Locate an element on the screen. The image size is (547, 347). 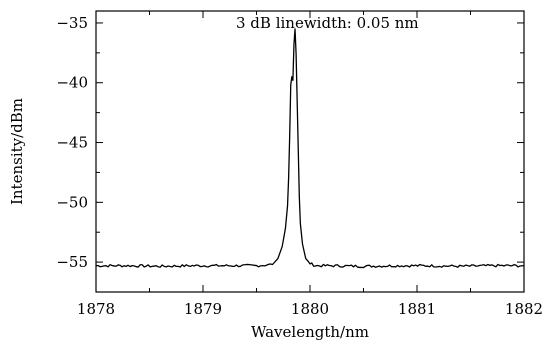
x-tick-label: 1880 is located at coordinates (310, 309).